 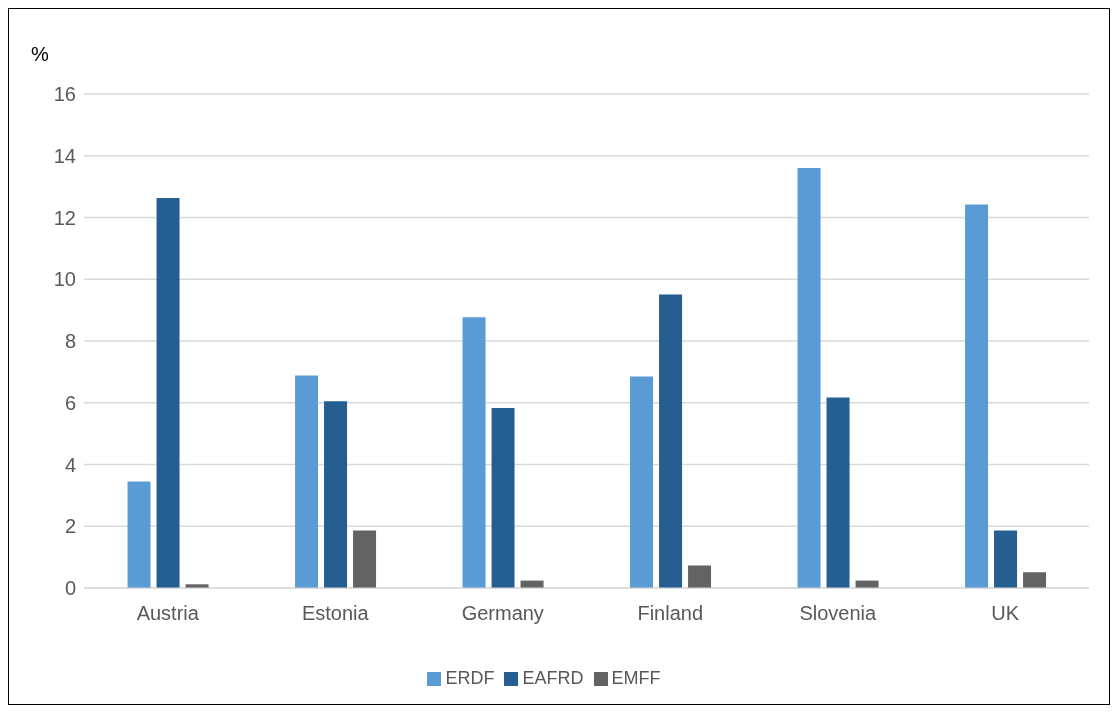 What do you see at coordinates (838, 613) in the screenshot?
I see `x-tick-label: Slovenia` at bounding box center [838, 613].